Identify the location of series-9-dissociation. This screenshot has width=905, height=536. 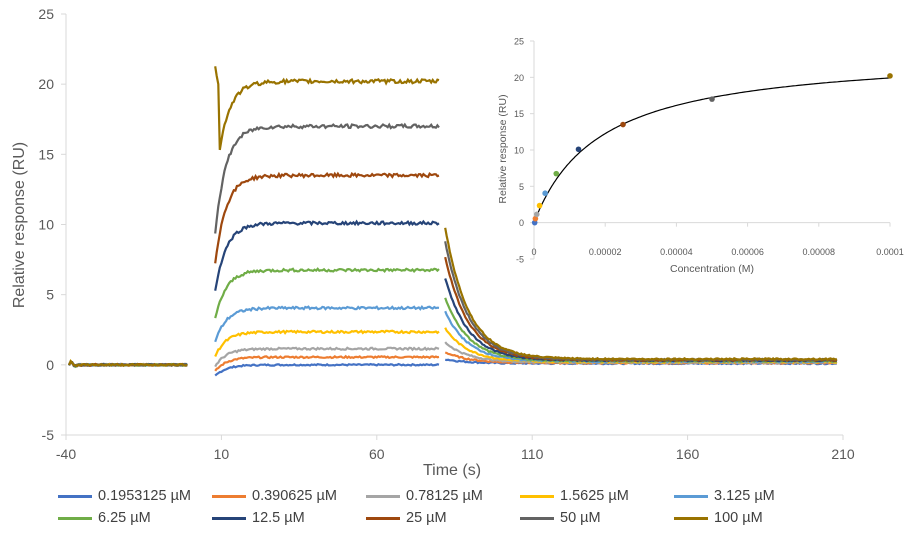
(641, 294).